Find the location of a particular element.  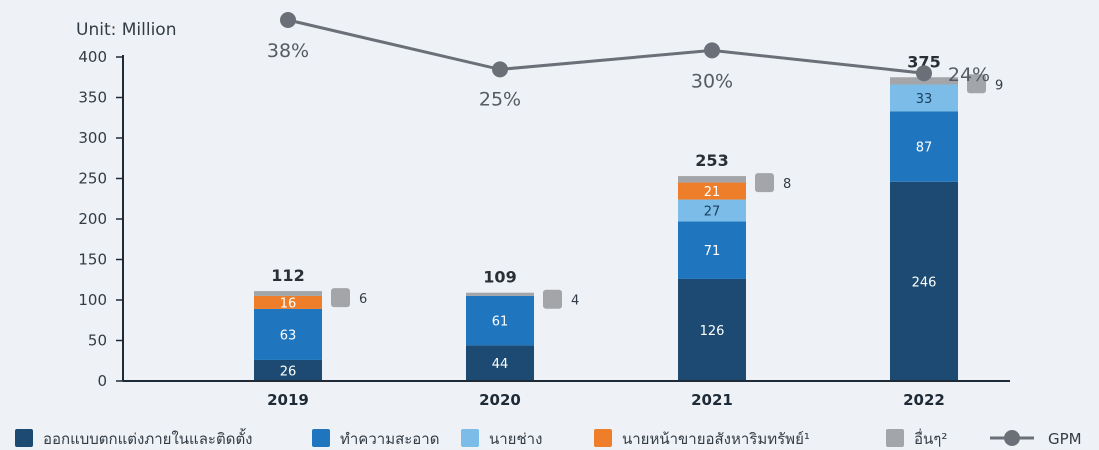

segment-value-label: 26 is located at coordinates (288, 371).